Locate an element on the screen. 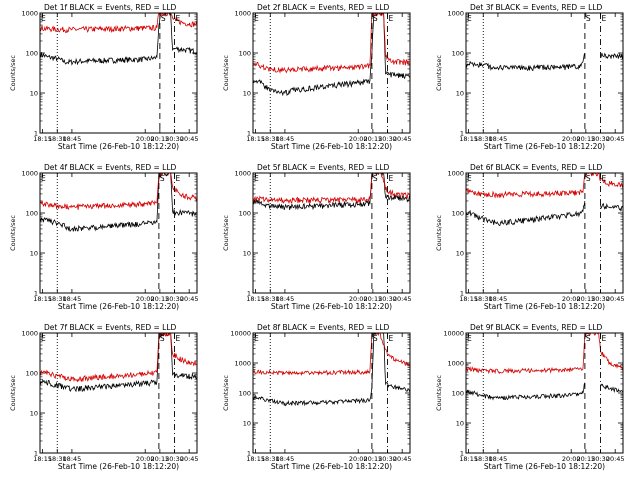 This screenshot has height=480, width=640. chart-title: Det 4f BLACK = Events, RED = LLD is located at coordinates (110, 167).